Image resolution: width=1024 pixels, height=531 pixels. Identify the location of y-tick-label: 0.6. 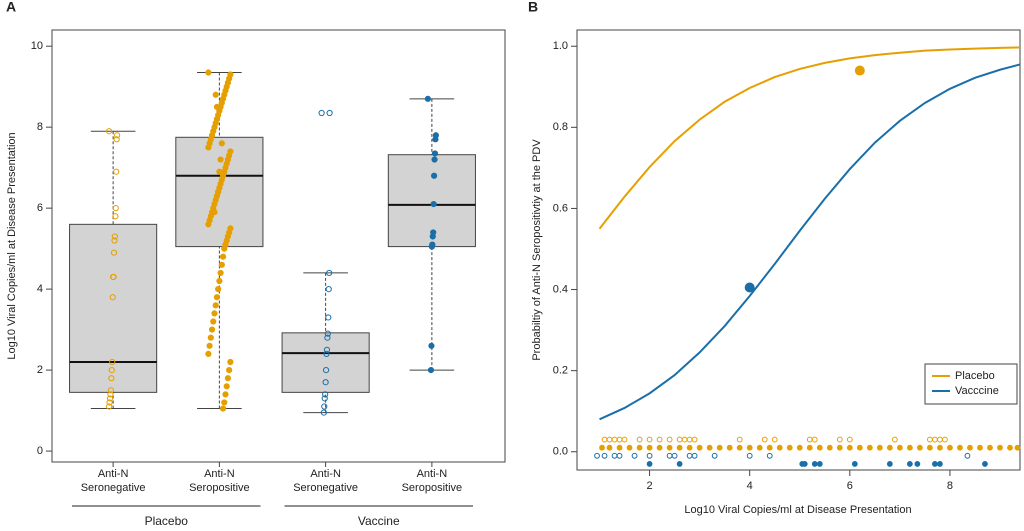
(560, 208).